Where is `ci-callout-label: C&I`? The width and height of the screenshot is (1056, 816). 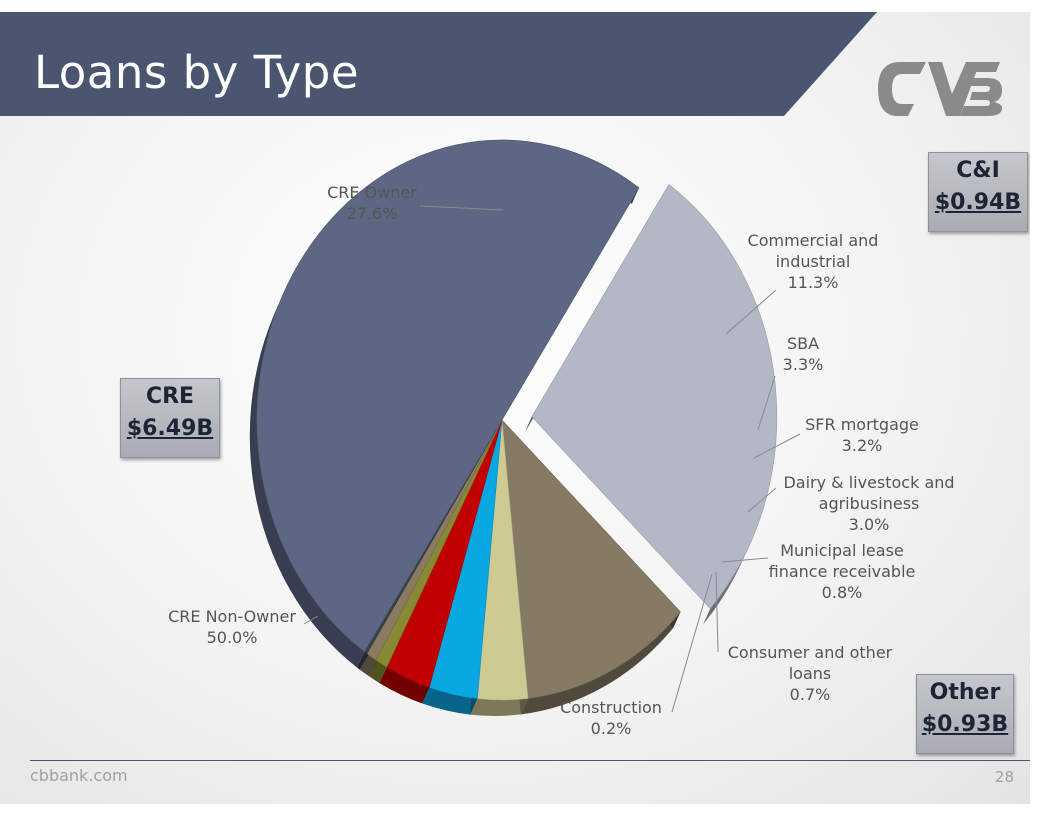
ci-callout-label: C&I is located at coordinates (978, 170).